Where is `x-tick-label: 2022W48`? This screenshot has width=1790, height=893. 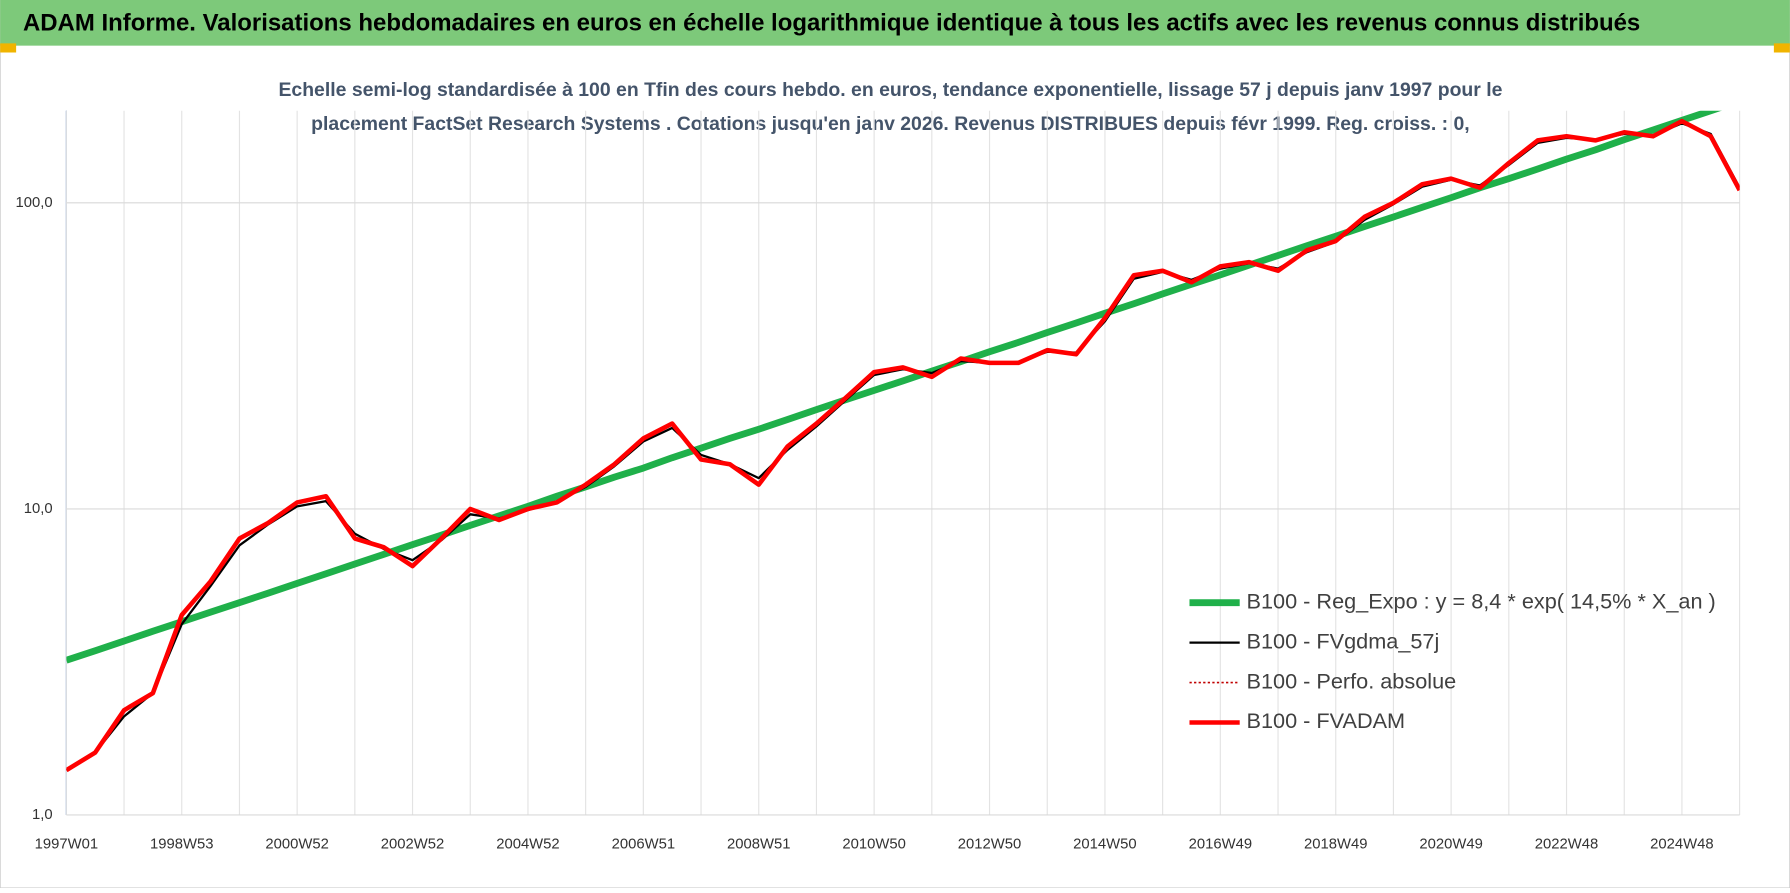
x-tick-label: 2022W48 is located at coordinates (1566, 845).